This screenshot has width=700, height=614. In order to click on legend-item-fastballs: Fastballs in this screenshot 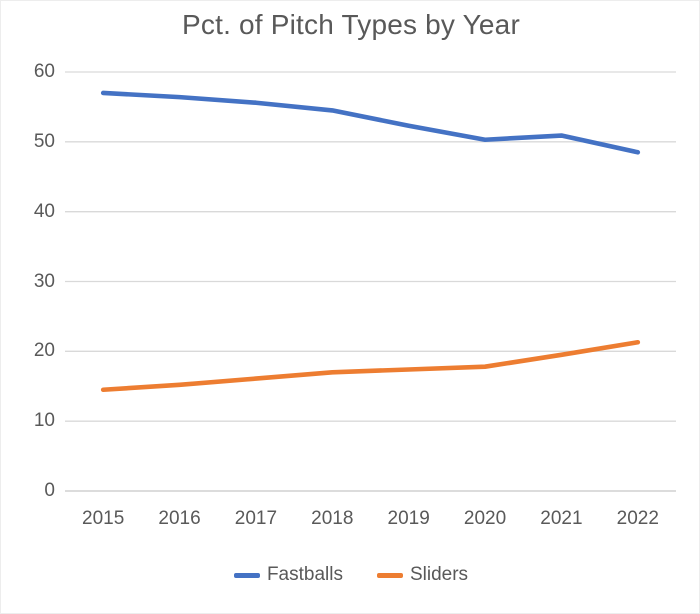, I will do `click(288, 575)`.